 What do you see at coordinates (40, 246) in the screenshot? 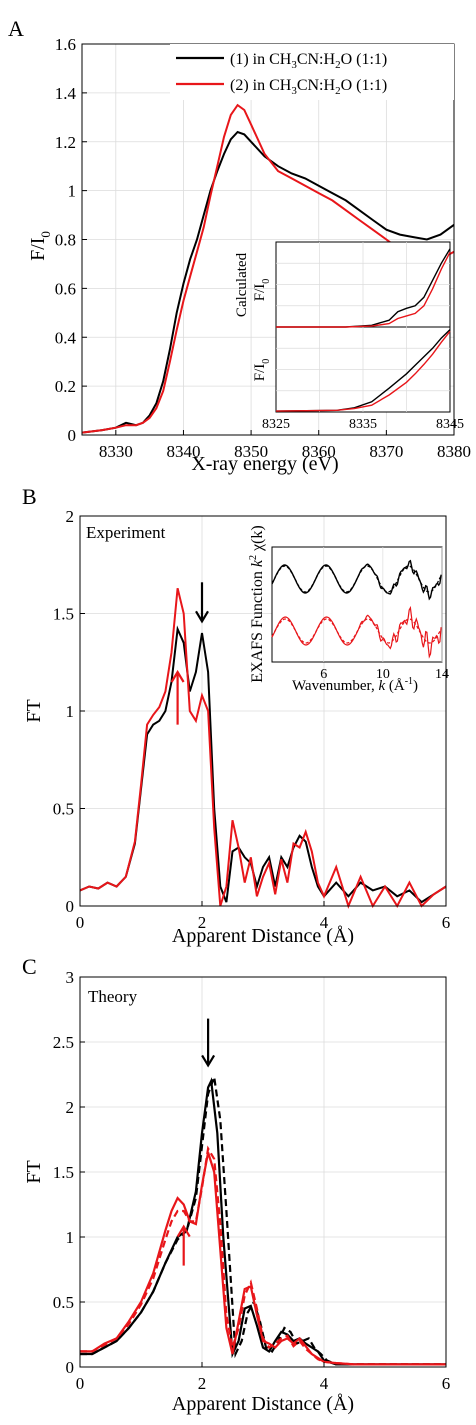
I see `panel-a-ylabel: F/I0` at bounding box center [40, 246].